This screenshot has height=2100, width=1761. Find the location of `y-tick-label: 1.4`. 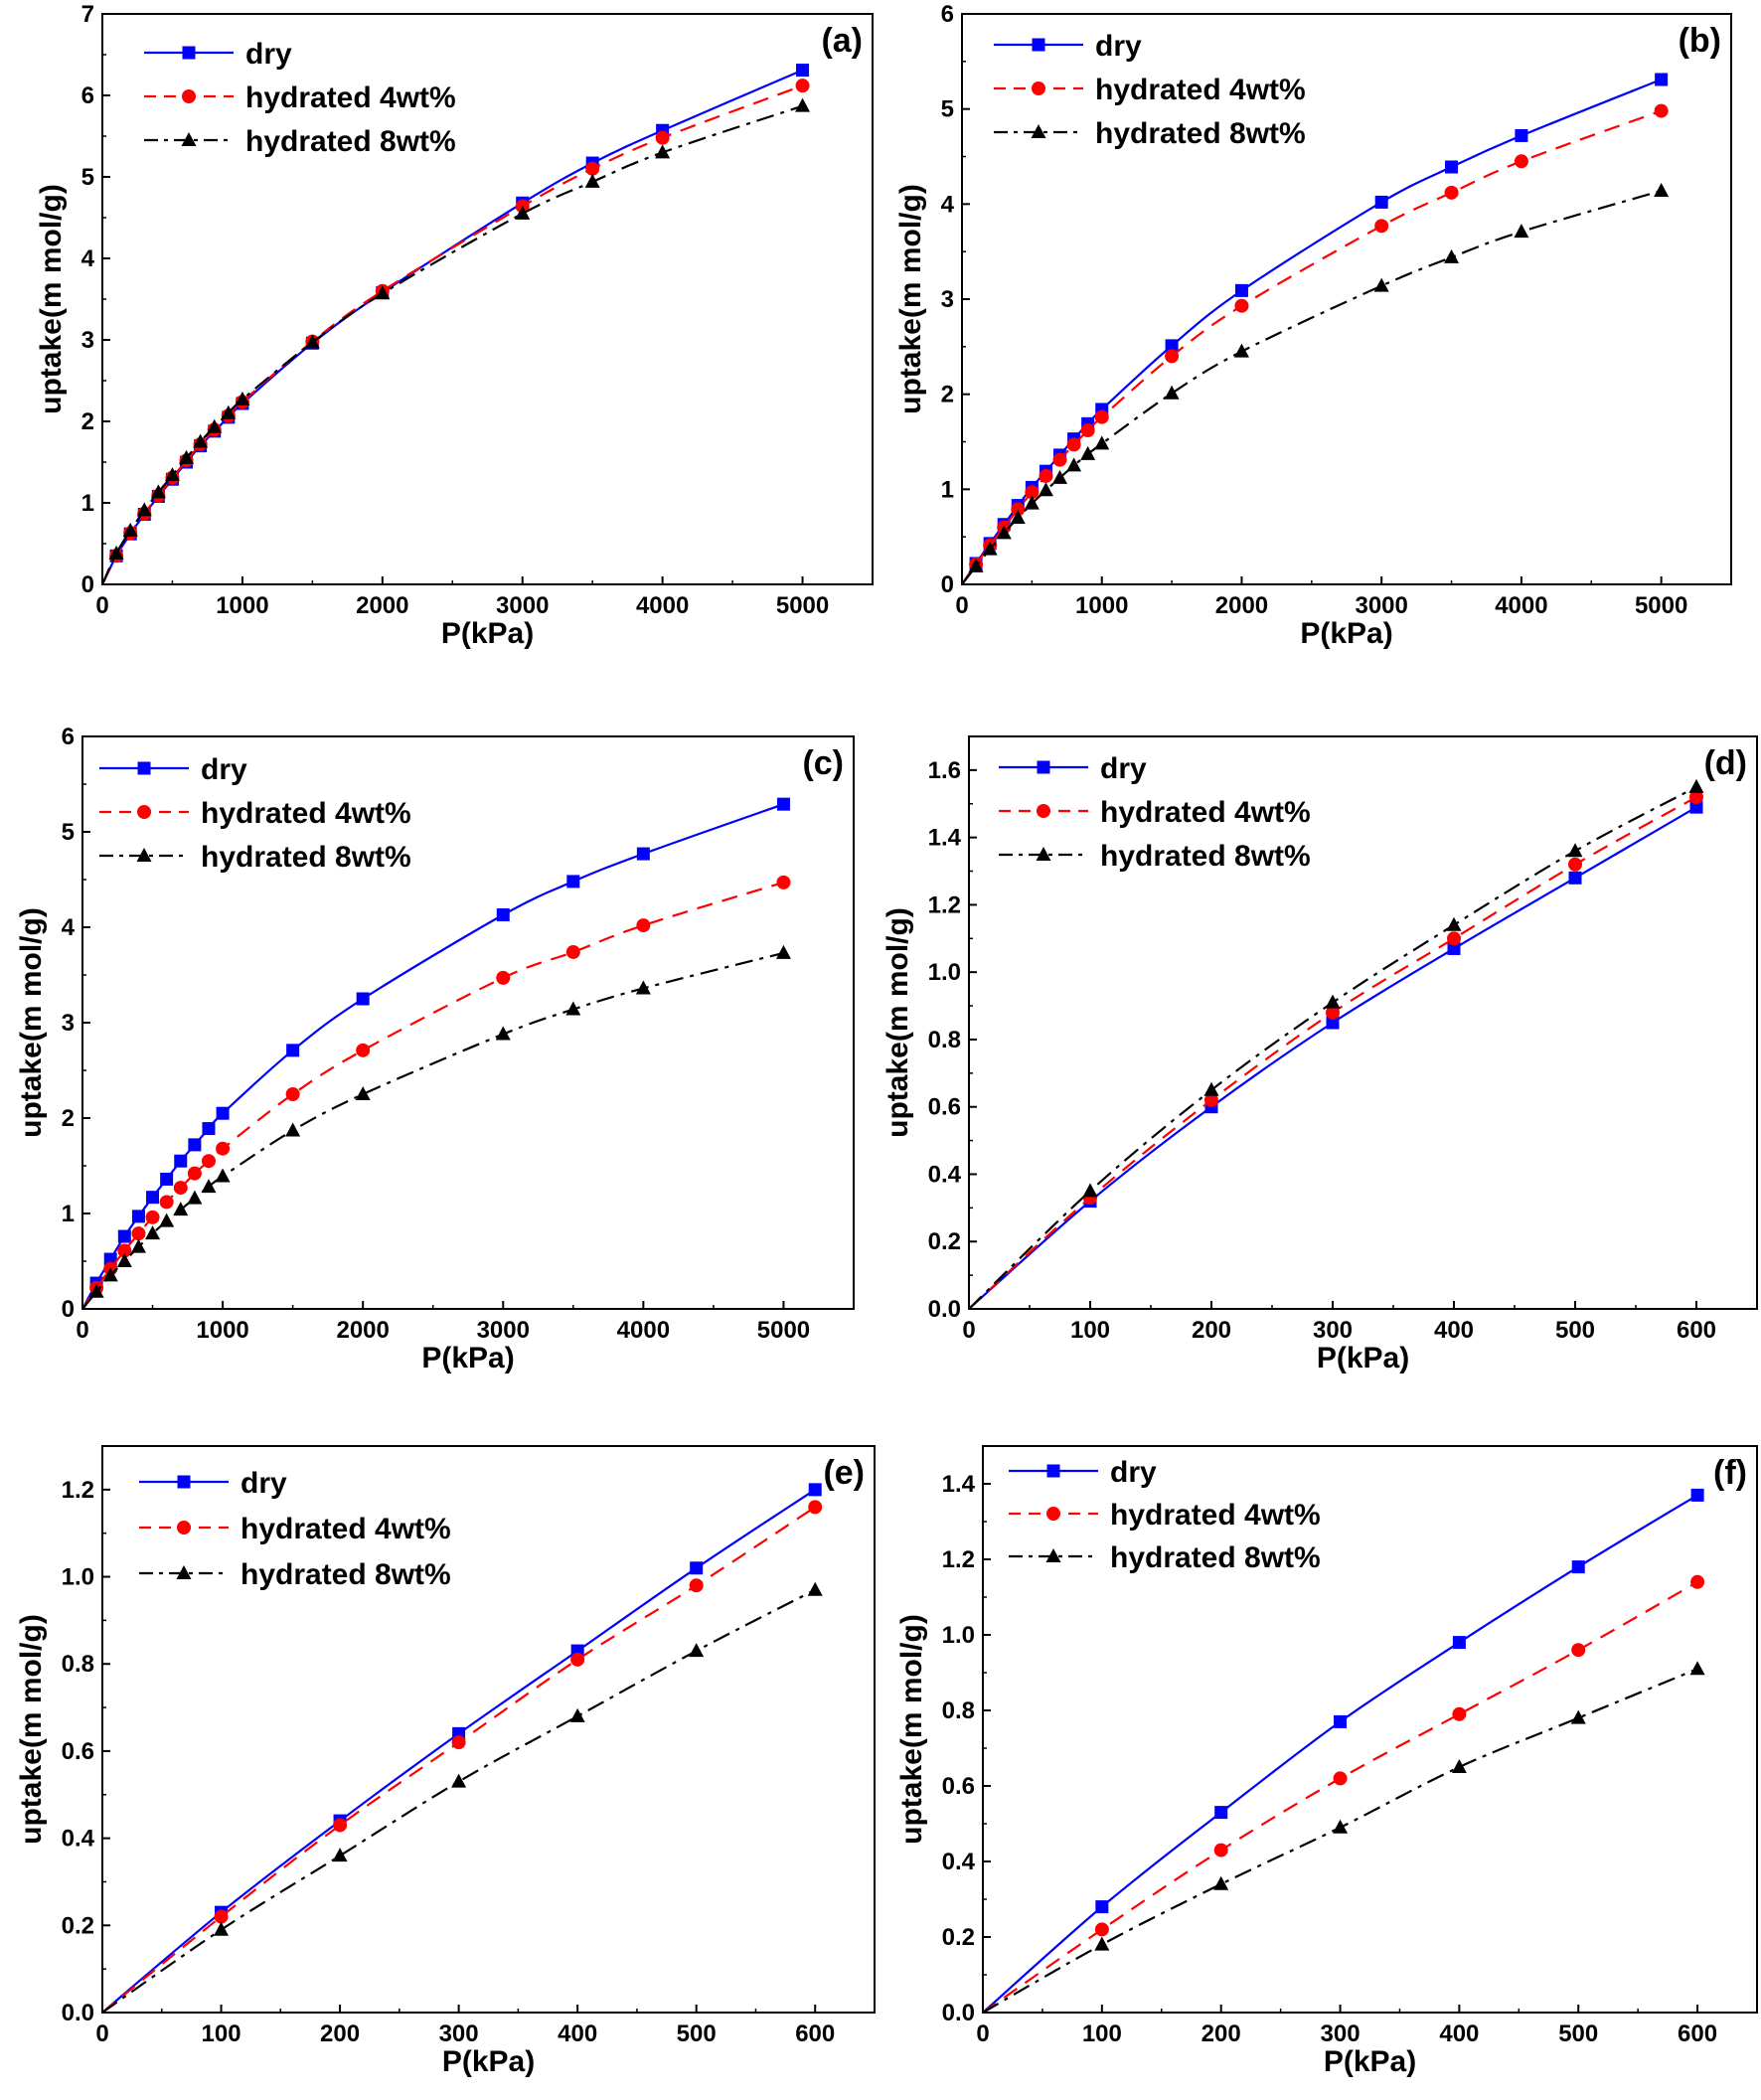

y-tick-label: 1.4 is located at coordinates (959, 1484).